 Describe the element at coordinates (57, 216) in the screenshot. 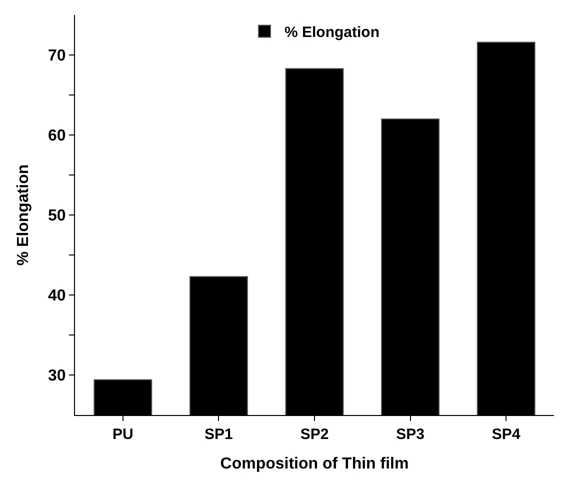

I see `y-tick-label: 50` at that location.